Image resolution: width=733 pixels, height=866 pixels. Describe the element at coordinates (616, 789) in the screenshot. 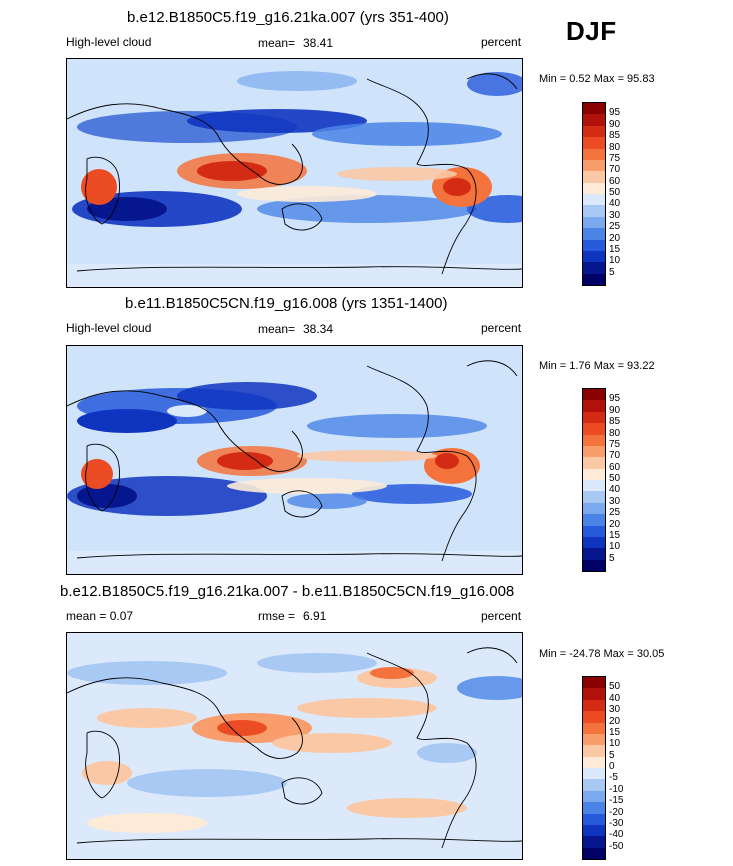

I see `colorbar-tick-label: -10` at that location.